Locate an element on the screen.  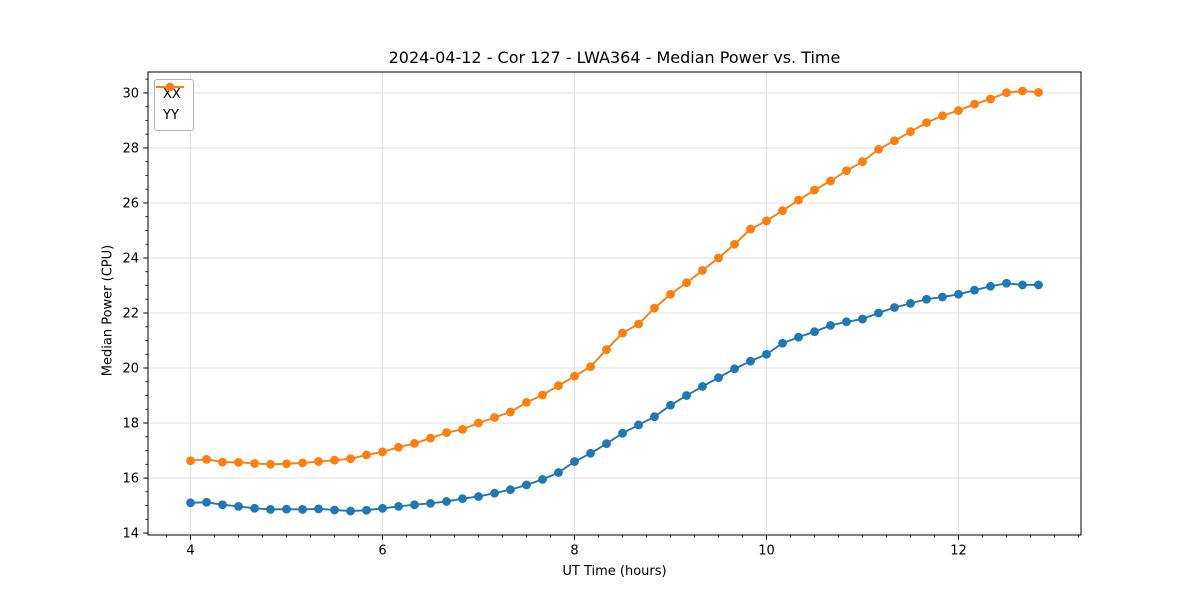
y-tick-label: 30 is located at coordinates (130, 93).